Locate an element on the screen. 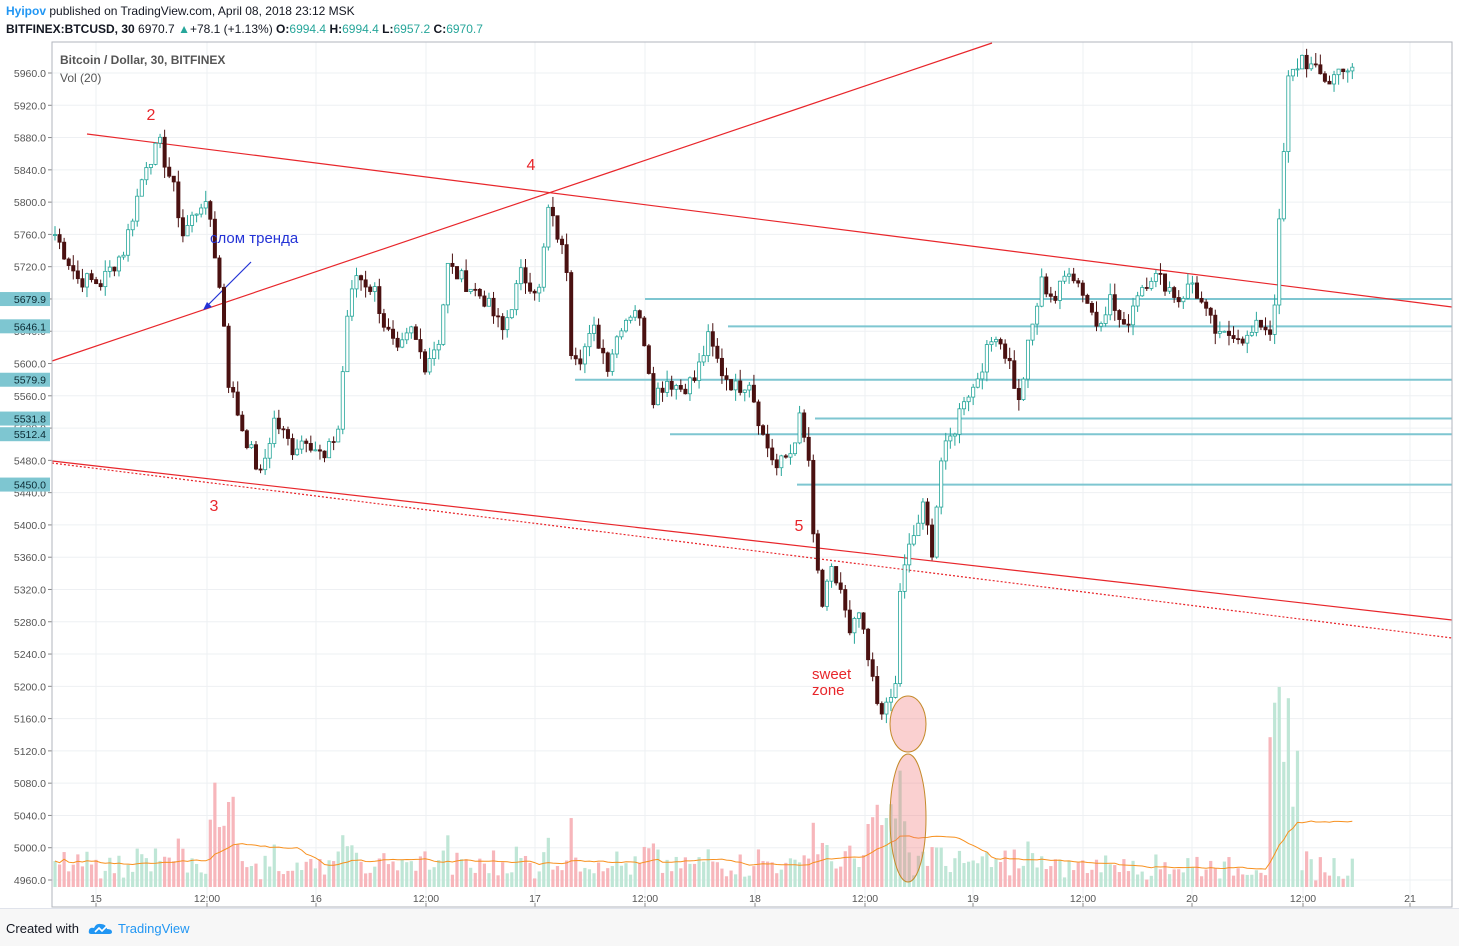 This screenshot has width=1459, height=946. low-label: L: is located at coordinates (388, 29).